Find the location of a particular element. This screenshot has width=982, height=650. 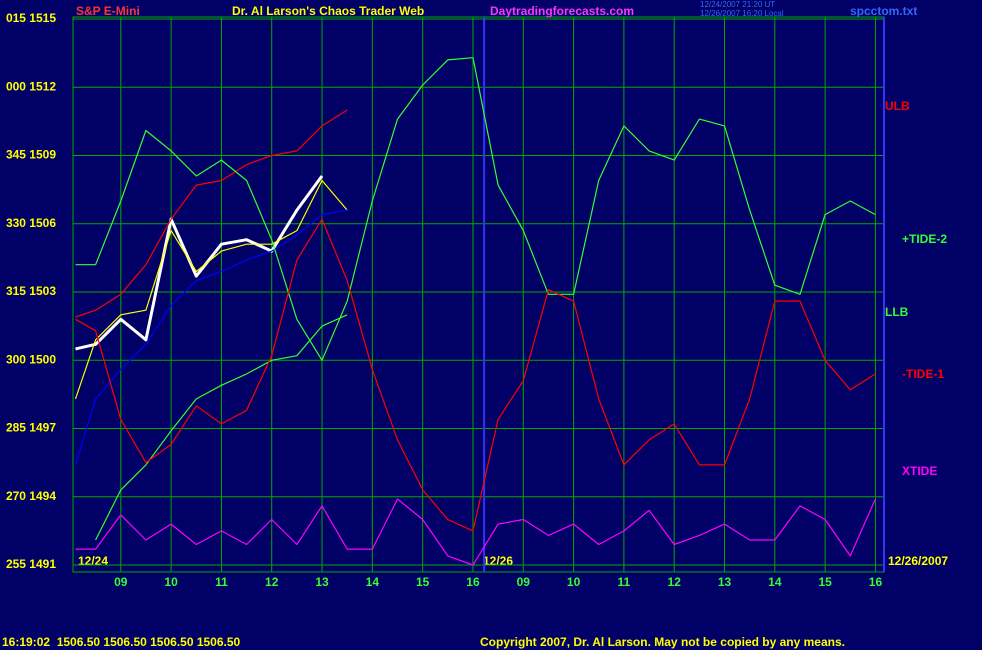

y-tick-label: 270 1494 is located at coordinates (31, 496).